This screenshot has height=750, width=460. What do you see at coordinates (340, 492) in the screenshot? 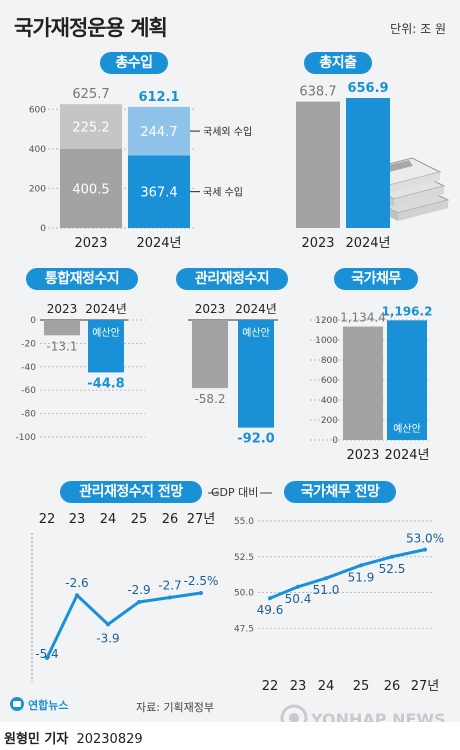
I see `national-debt-outlook-title: 국가채무 전망` at bounding box center [340, 492].